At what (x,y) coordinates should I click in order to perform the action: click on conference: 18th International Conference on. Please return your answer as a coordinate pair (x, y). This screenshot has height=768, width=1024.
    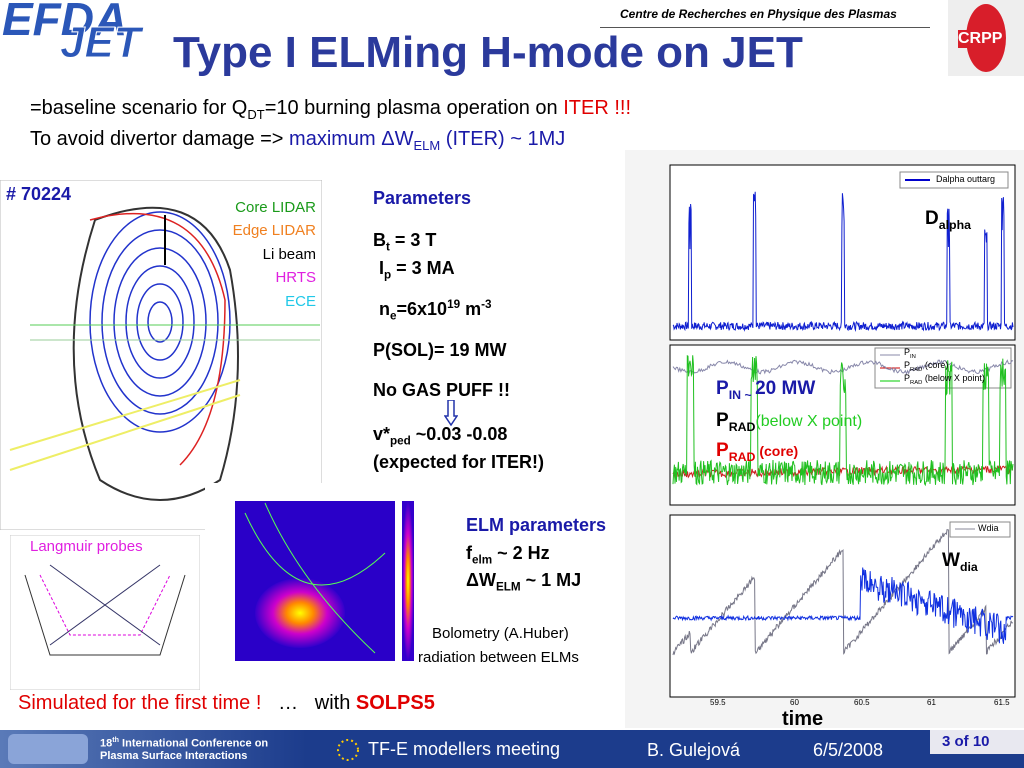
    Looking at the image, I should click on (184, 743).